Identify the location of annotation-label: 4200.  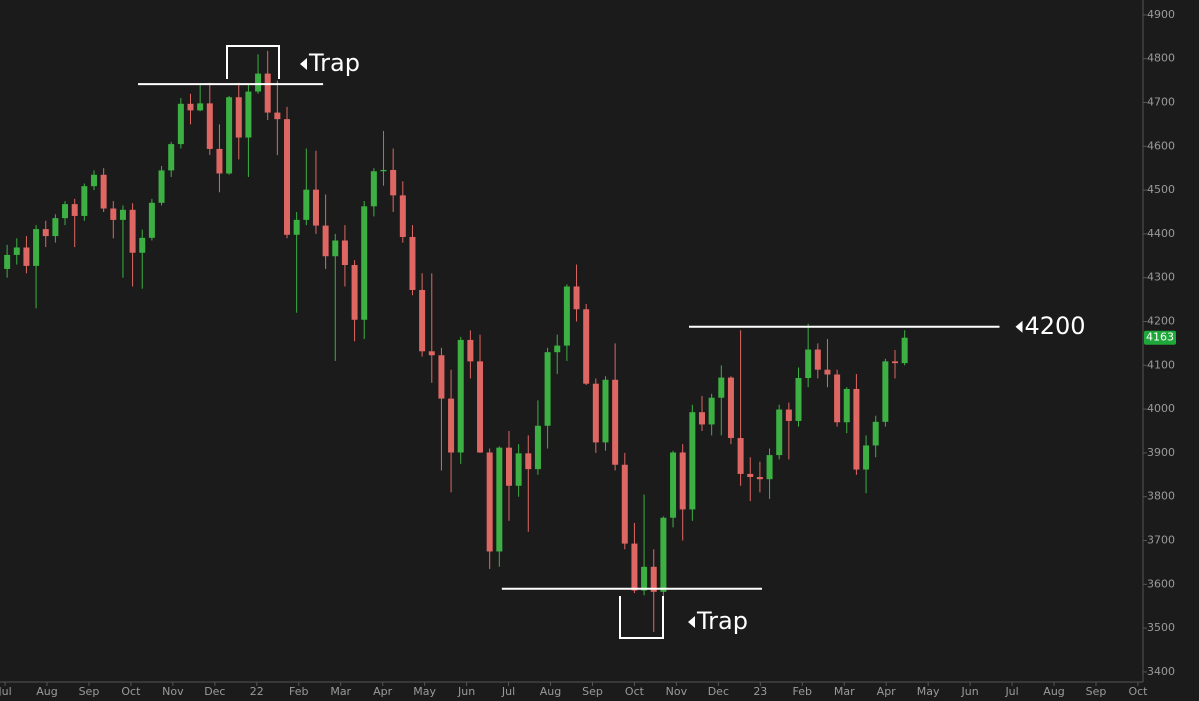
(1054, 326).